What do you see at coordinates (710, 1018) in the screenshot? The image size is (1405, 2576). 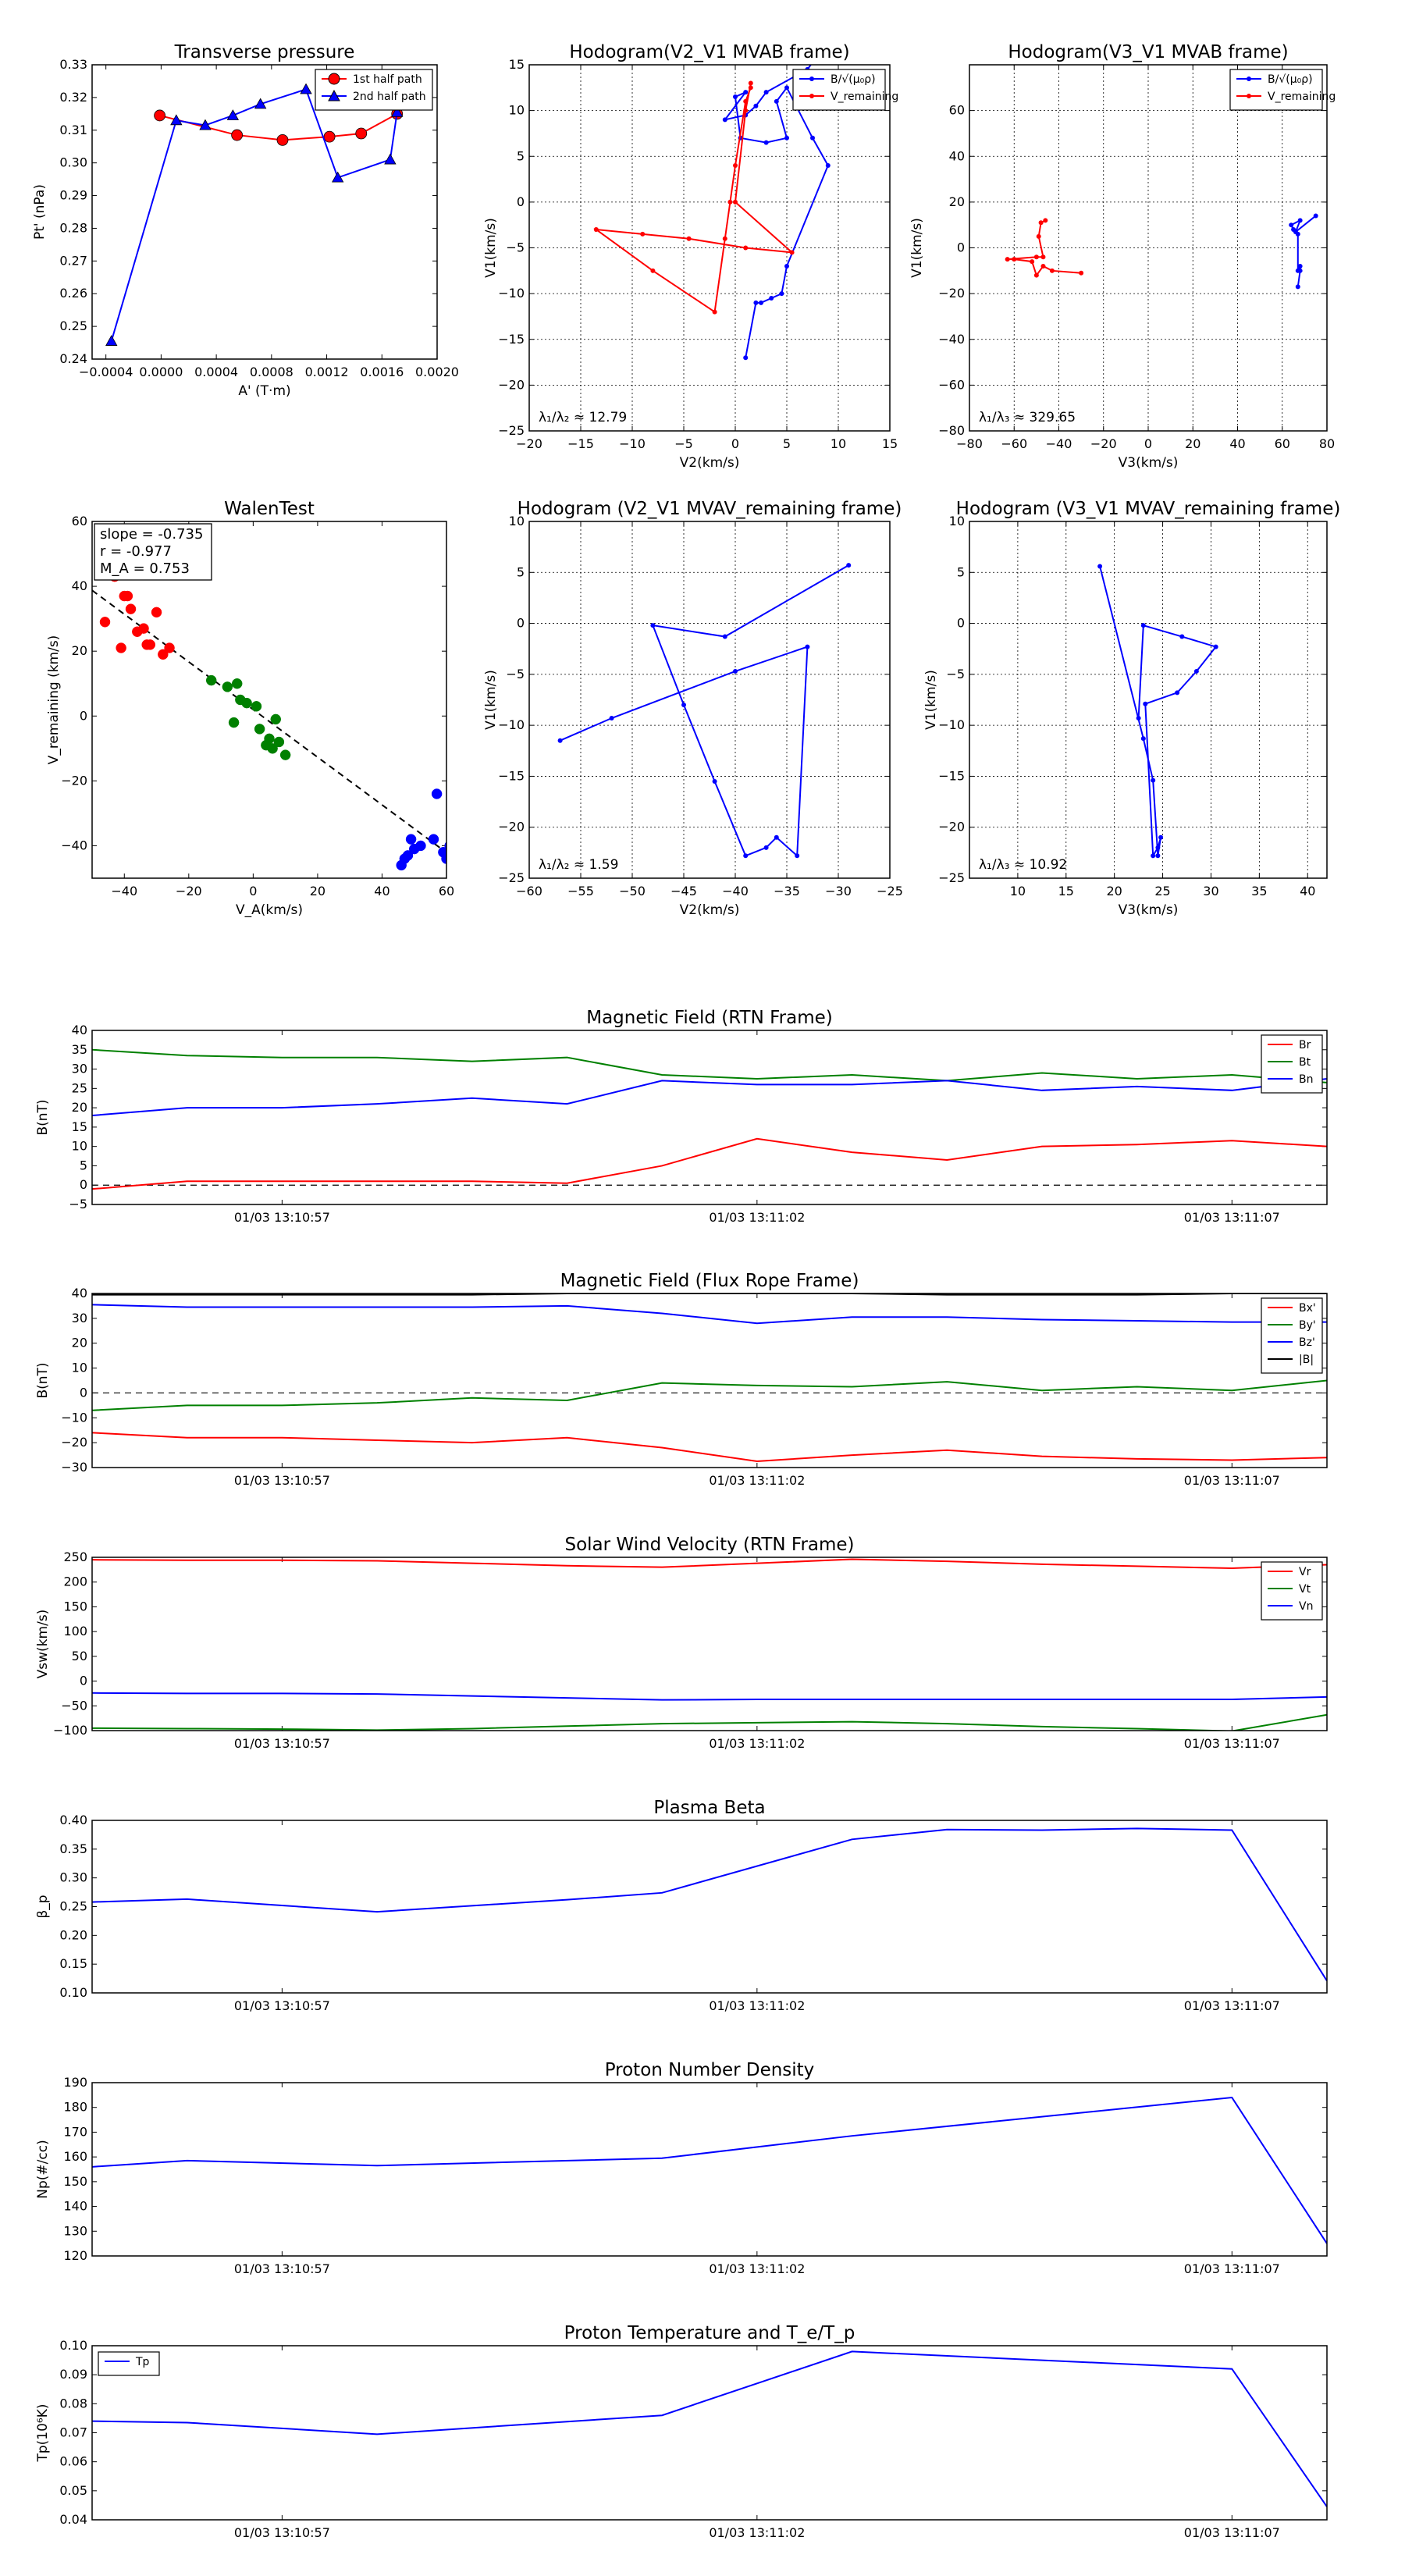 I see `chart-title: Magnetic Field (RTN Frame)` at bounding box center [710, 1018].